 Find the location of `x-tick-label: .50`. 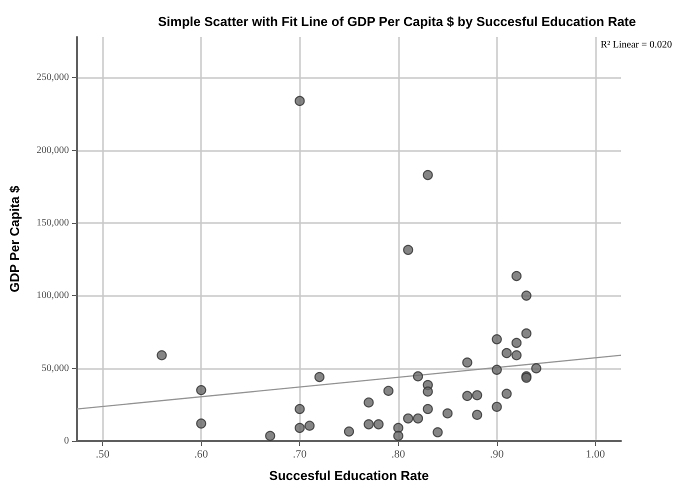

x-tick-label: .50 is located at coordinates (103, 454).